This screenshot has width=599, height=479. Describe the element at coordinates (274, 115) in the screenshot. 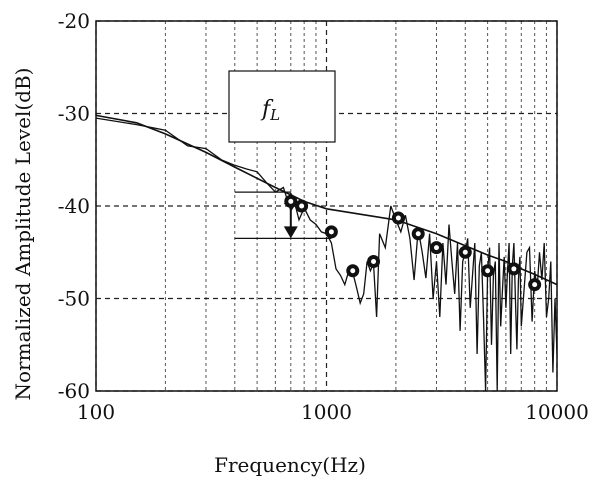

I see `legend-label-subscript: L` at that location.